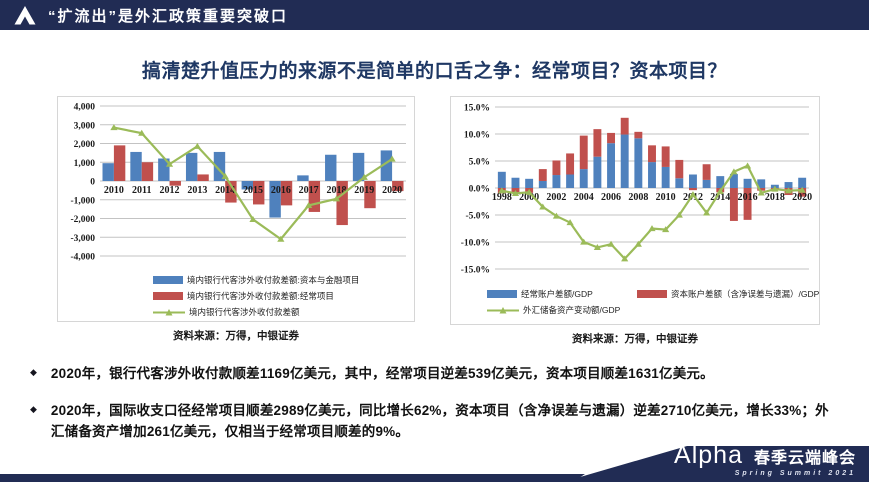 This screenshot has width=869, height=482. What do you see at coordinates (260, 296) in the screenshot?
I see `legend-label: 境内银行代客涉外收付款差额:经常项目` at bounding box center [260, 296].